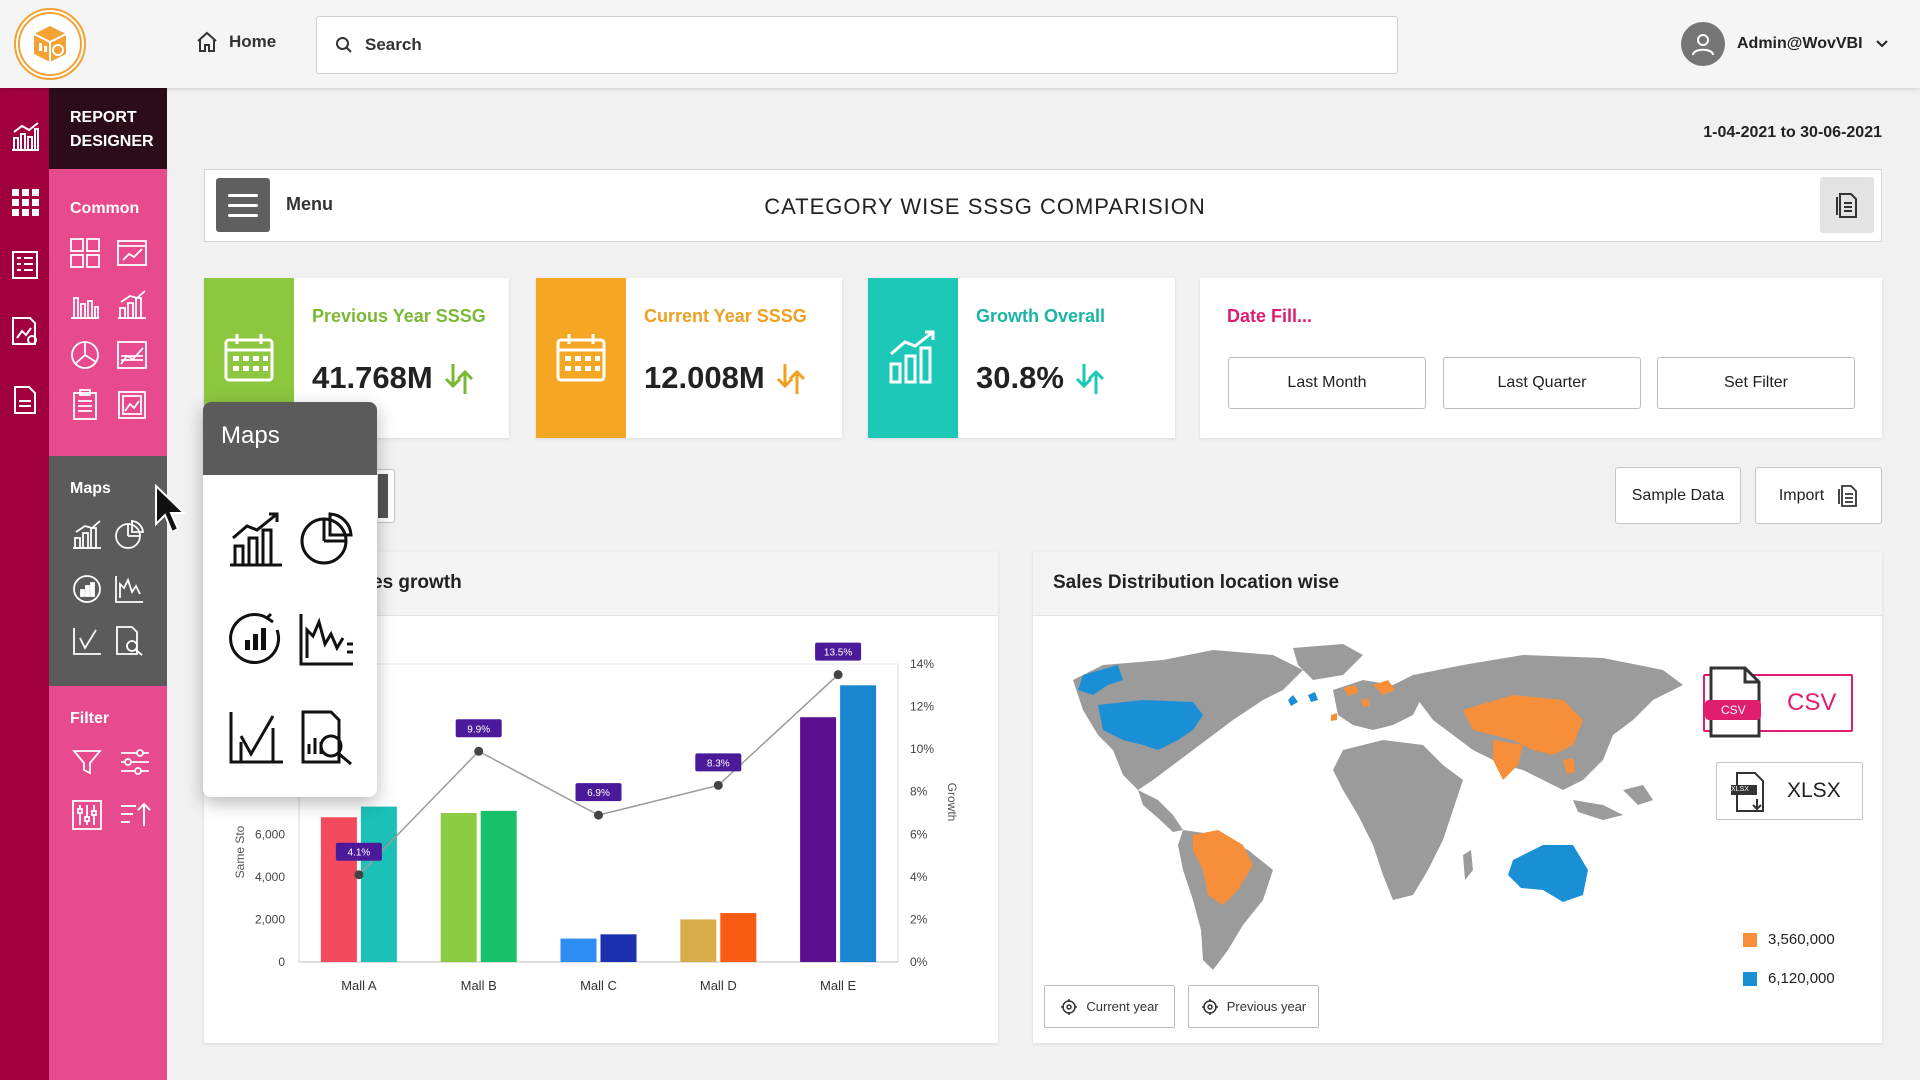 The height and width of the screenshot is (1080, 1920). Describe the element at coordinates (132, 405) in the screenshot. I see `image-chart-icon` at that location.